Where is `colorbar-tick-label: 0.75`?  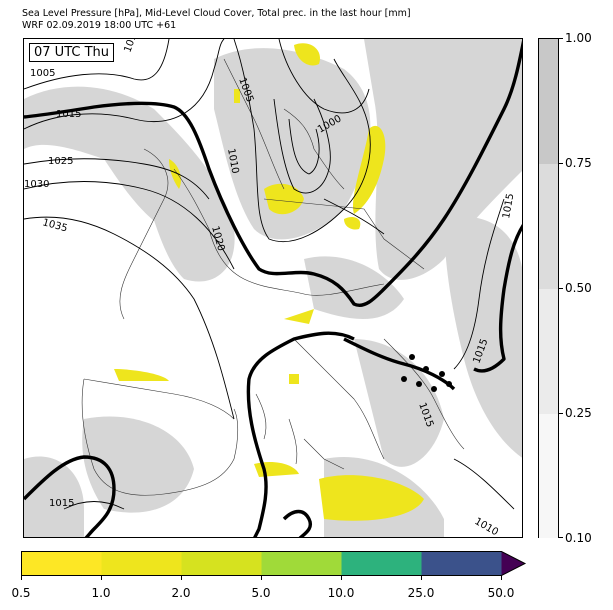
colorbar-tick-label: 0.75 is located at coordinates (578, 163).